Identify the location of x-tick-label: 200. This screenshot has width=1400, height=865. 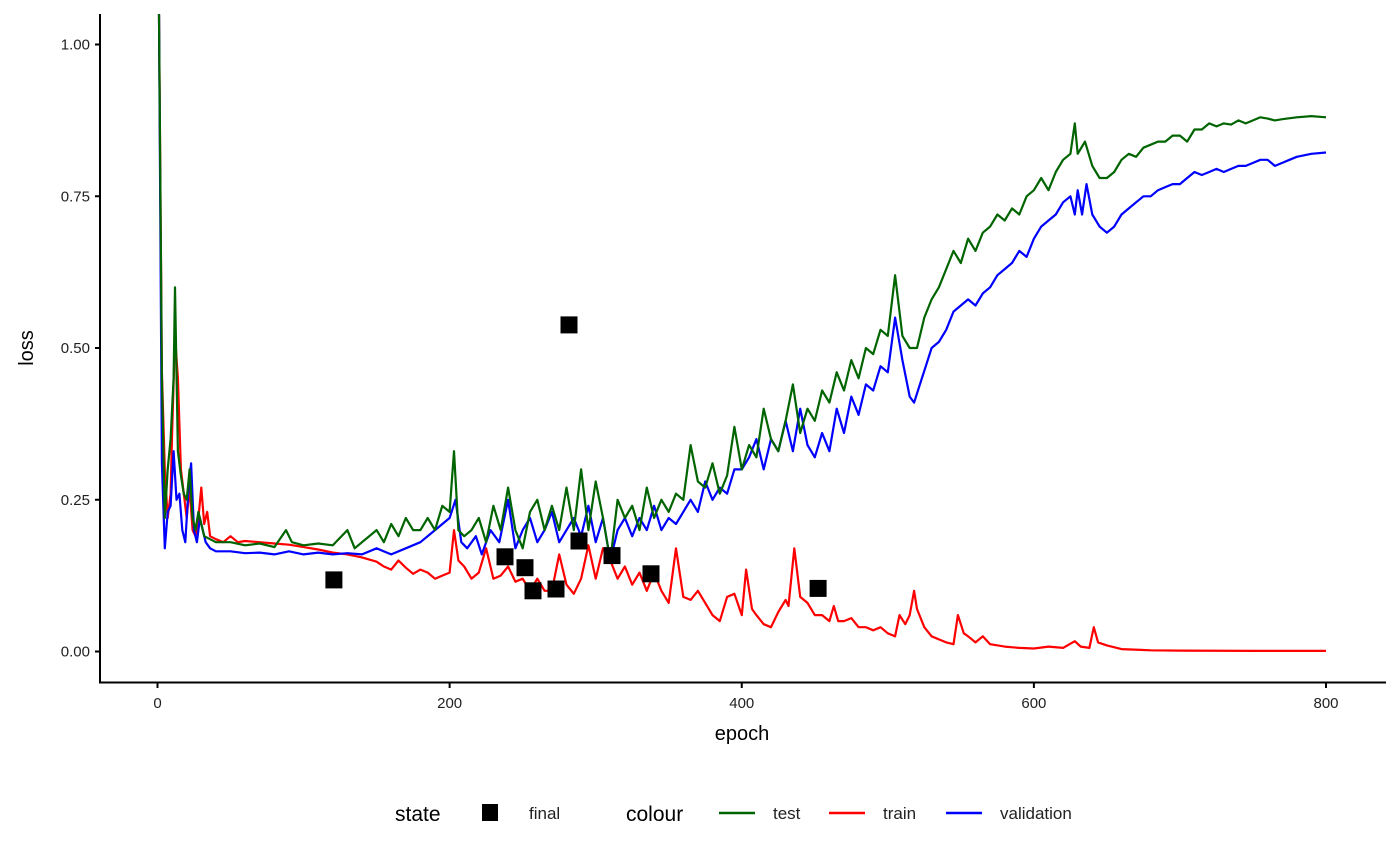
(449, 703).